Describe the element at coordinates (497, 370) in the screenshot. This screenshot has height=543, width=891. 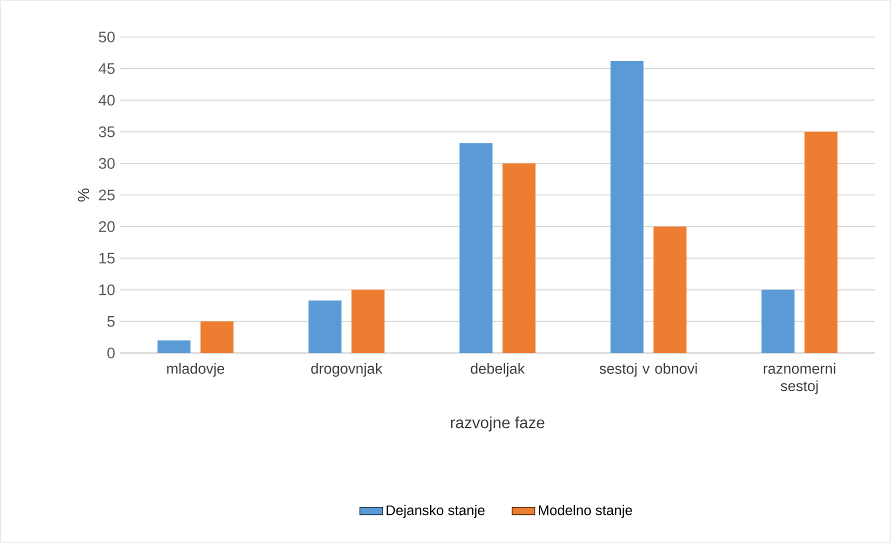
I see `x-tick-label: debeljak` at that location.